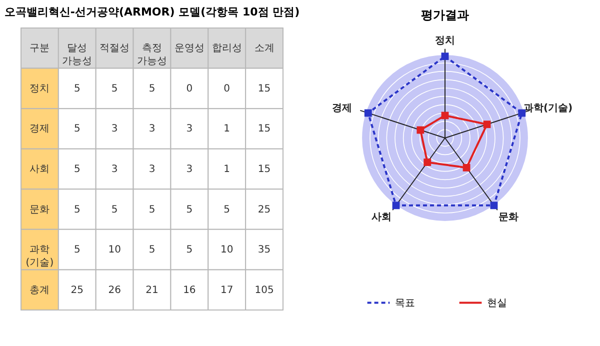  Describe the element at coordinates (40, 256) in the screenshot. I see `y-tick-label: 과학(기술)` at that location.